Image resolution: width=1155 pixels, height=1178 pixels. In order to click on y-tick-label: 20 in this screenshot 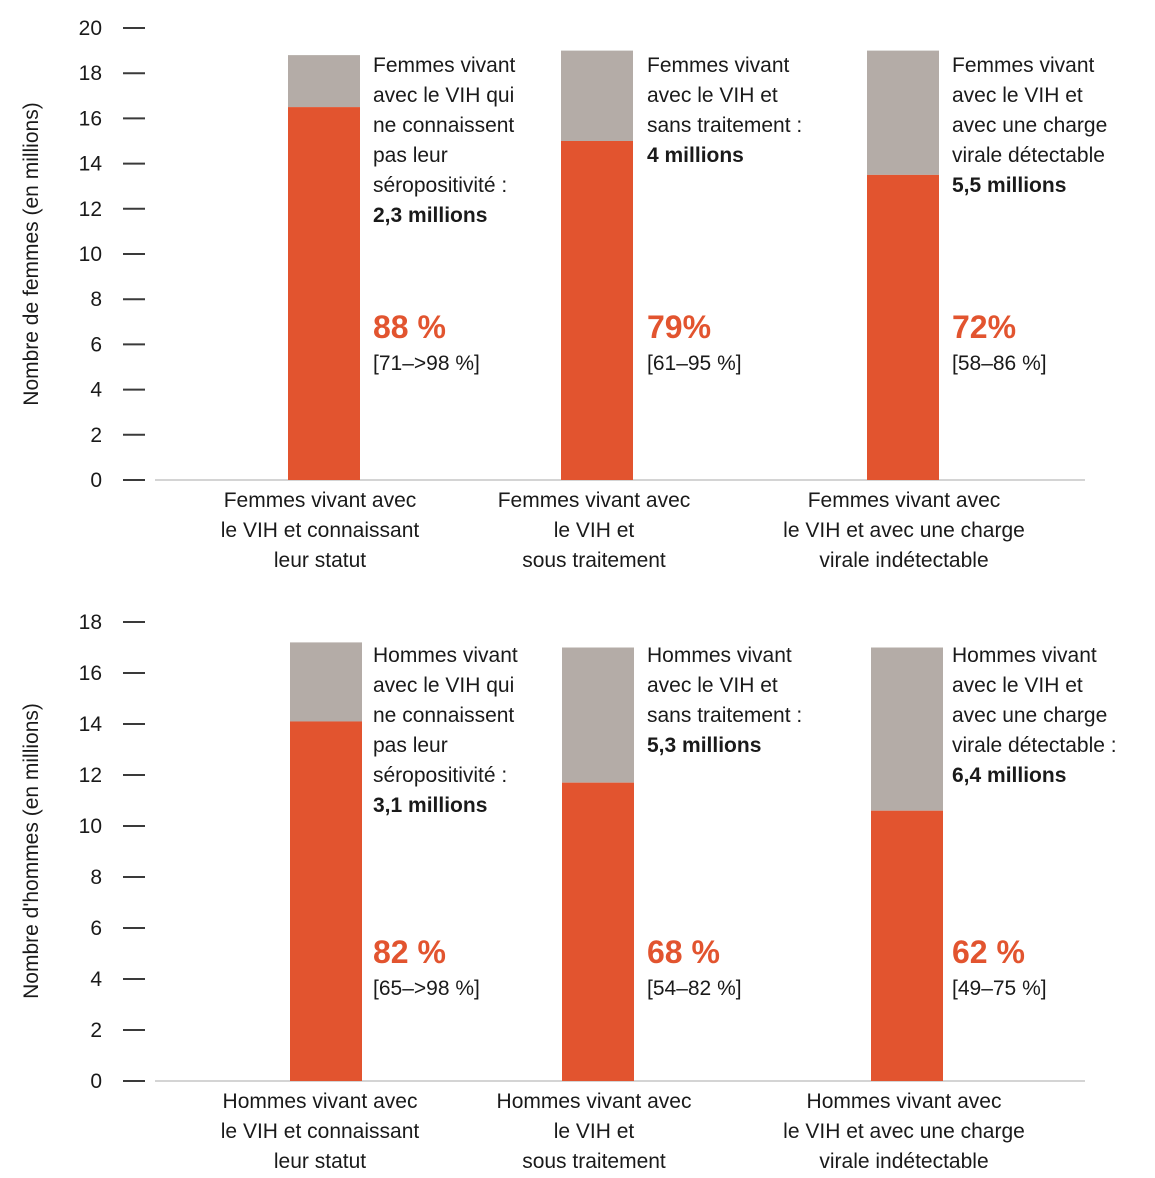, I will do `click(90, 28)`.